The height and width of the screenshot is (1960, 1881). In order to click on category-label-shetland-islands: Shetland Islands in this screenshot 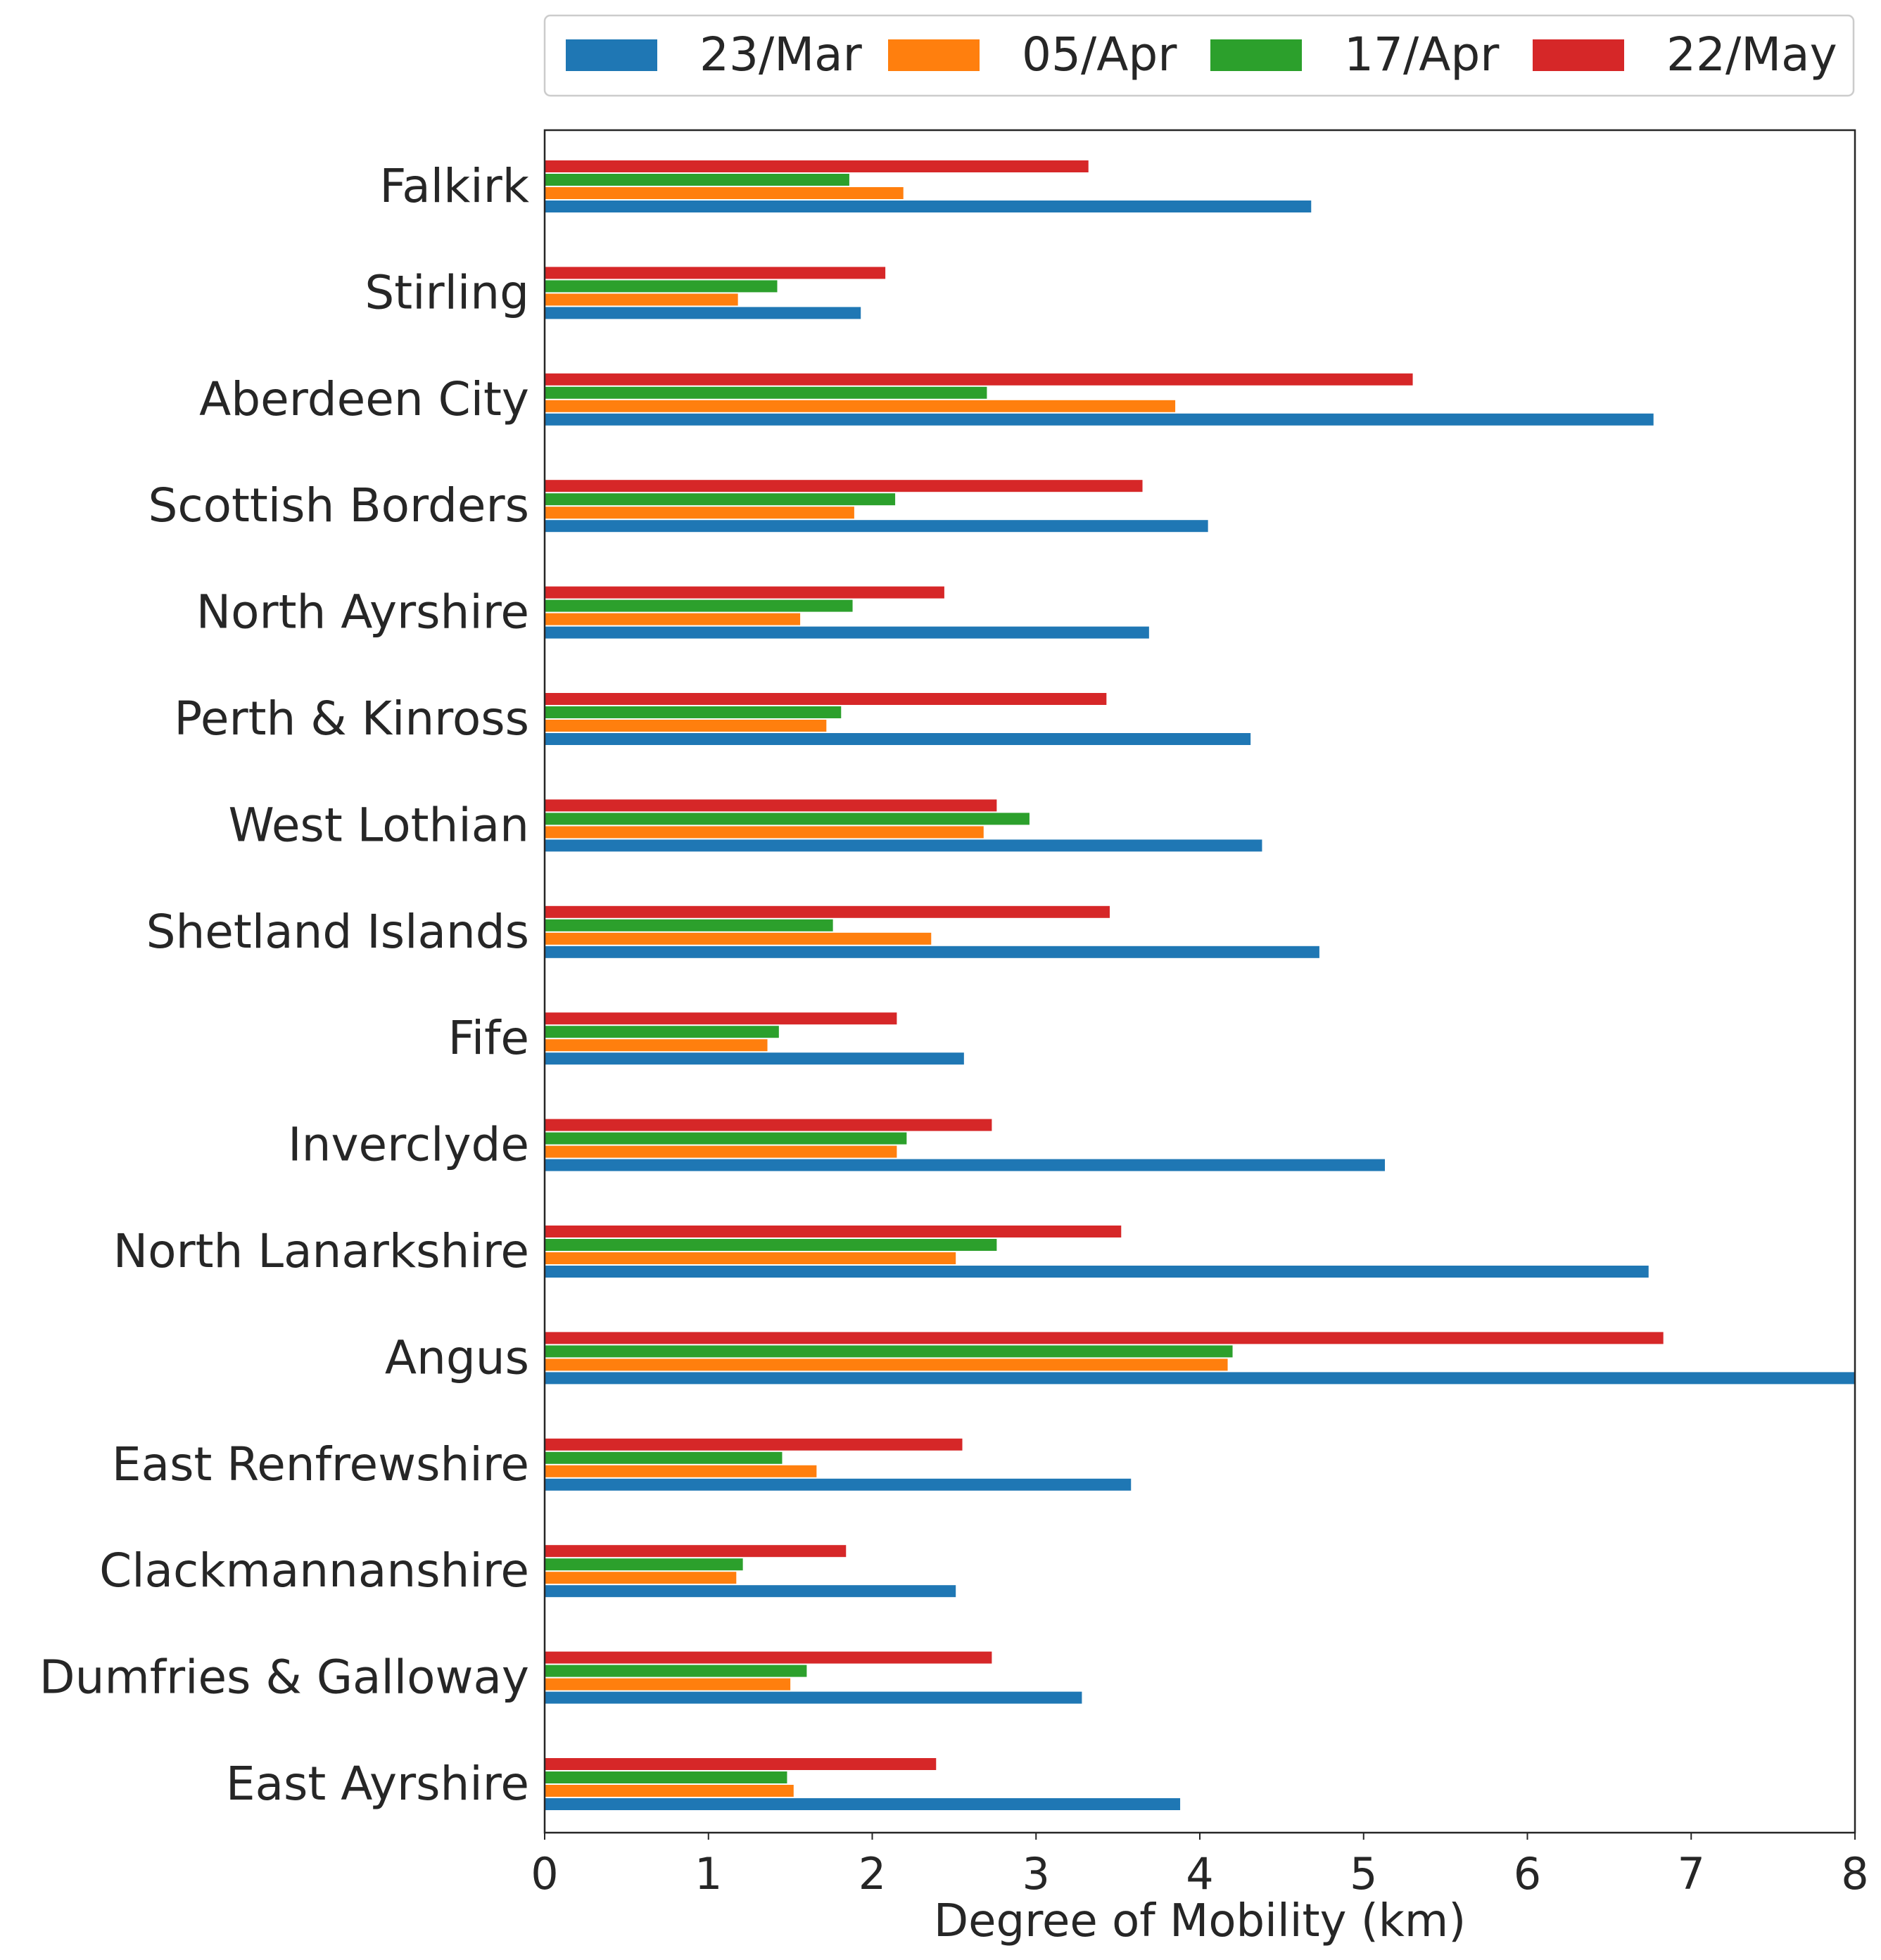, I will do `click(337, 932)`.